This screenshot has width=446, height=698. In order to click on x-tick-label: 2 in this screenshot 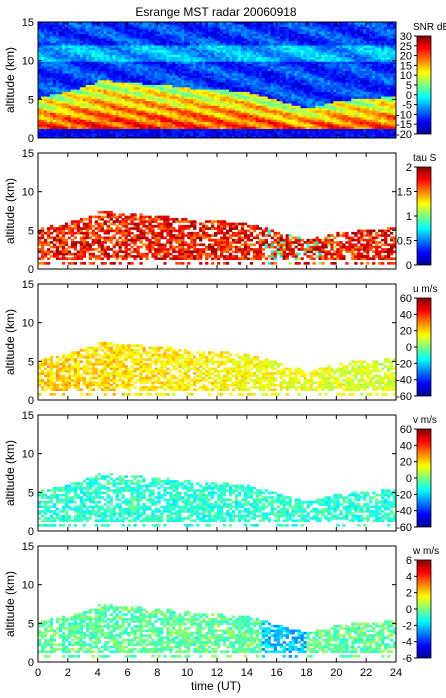, I will do `click(68, 673)`.